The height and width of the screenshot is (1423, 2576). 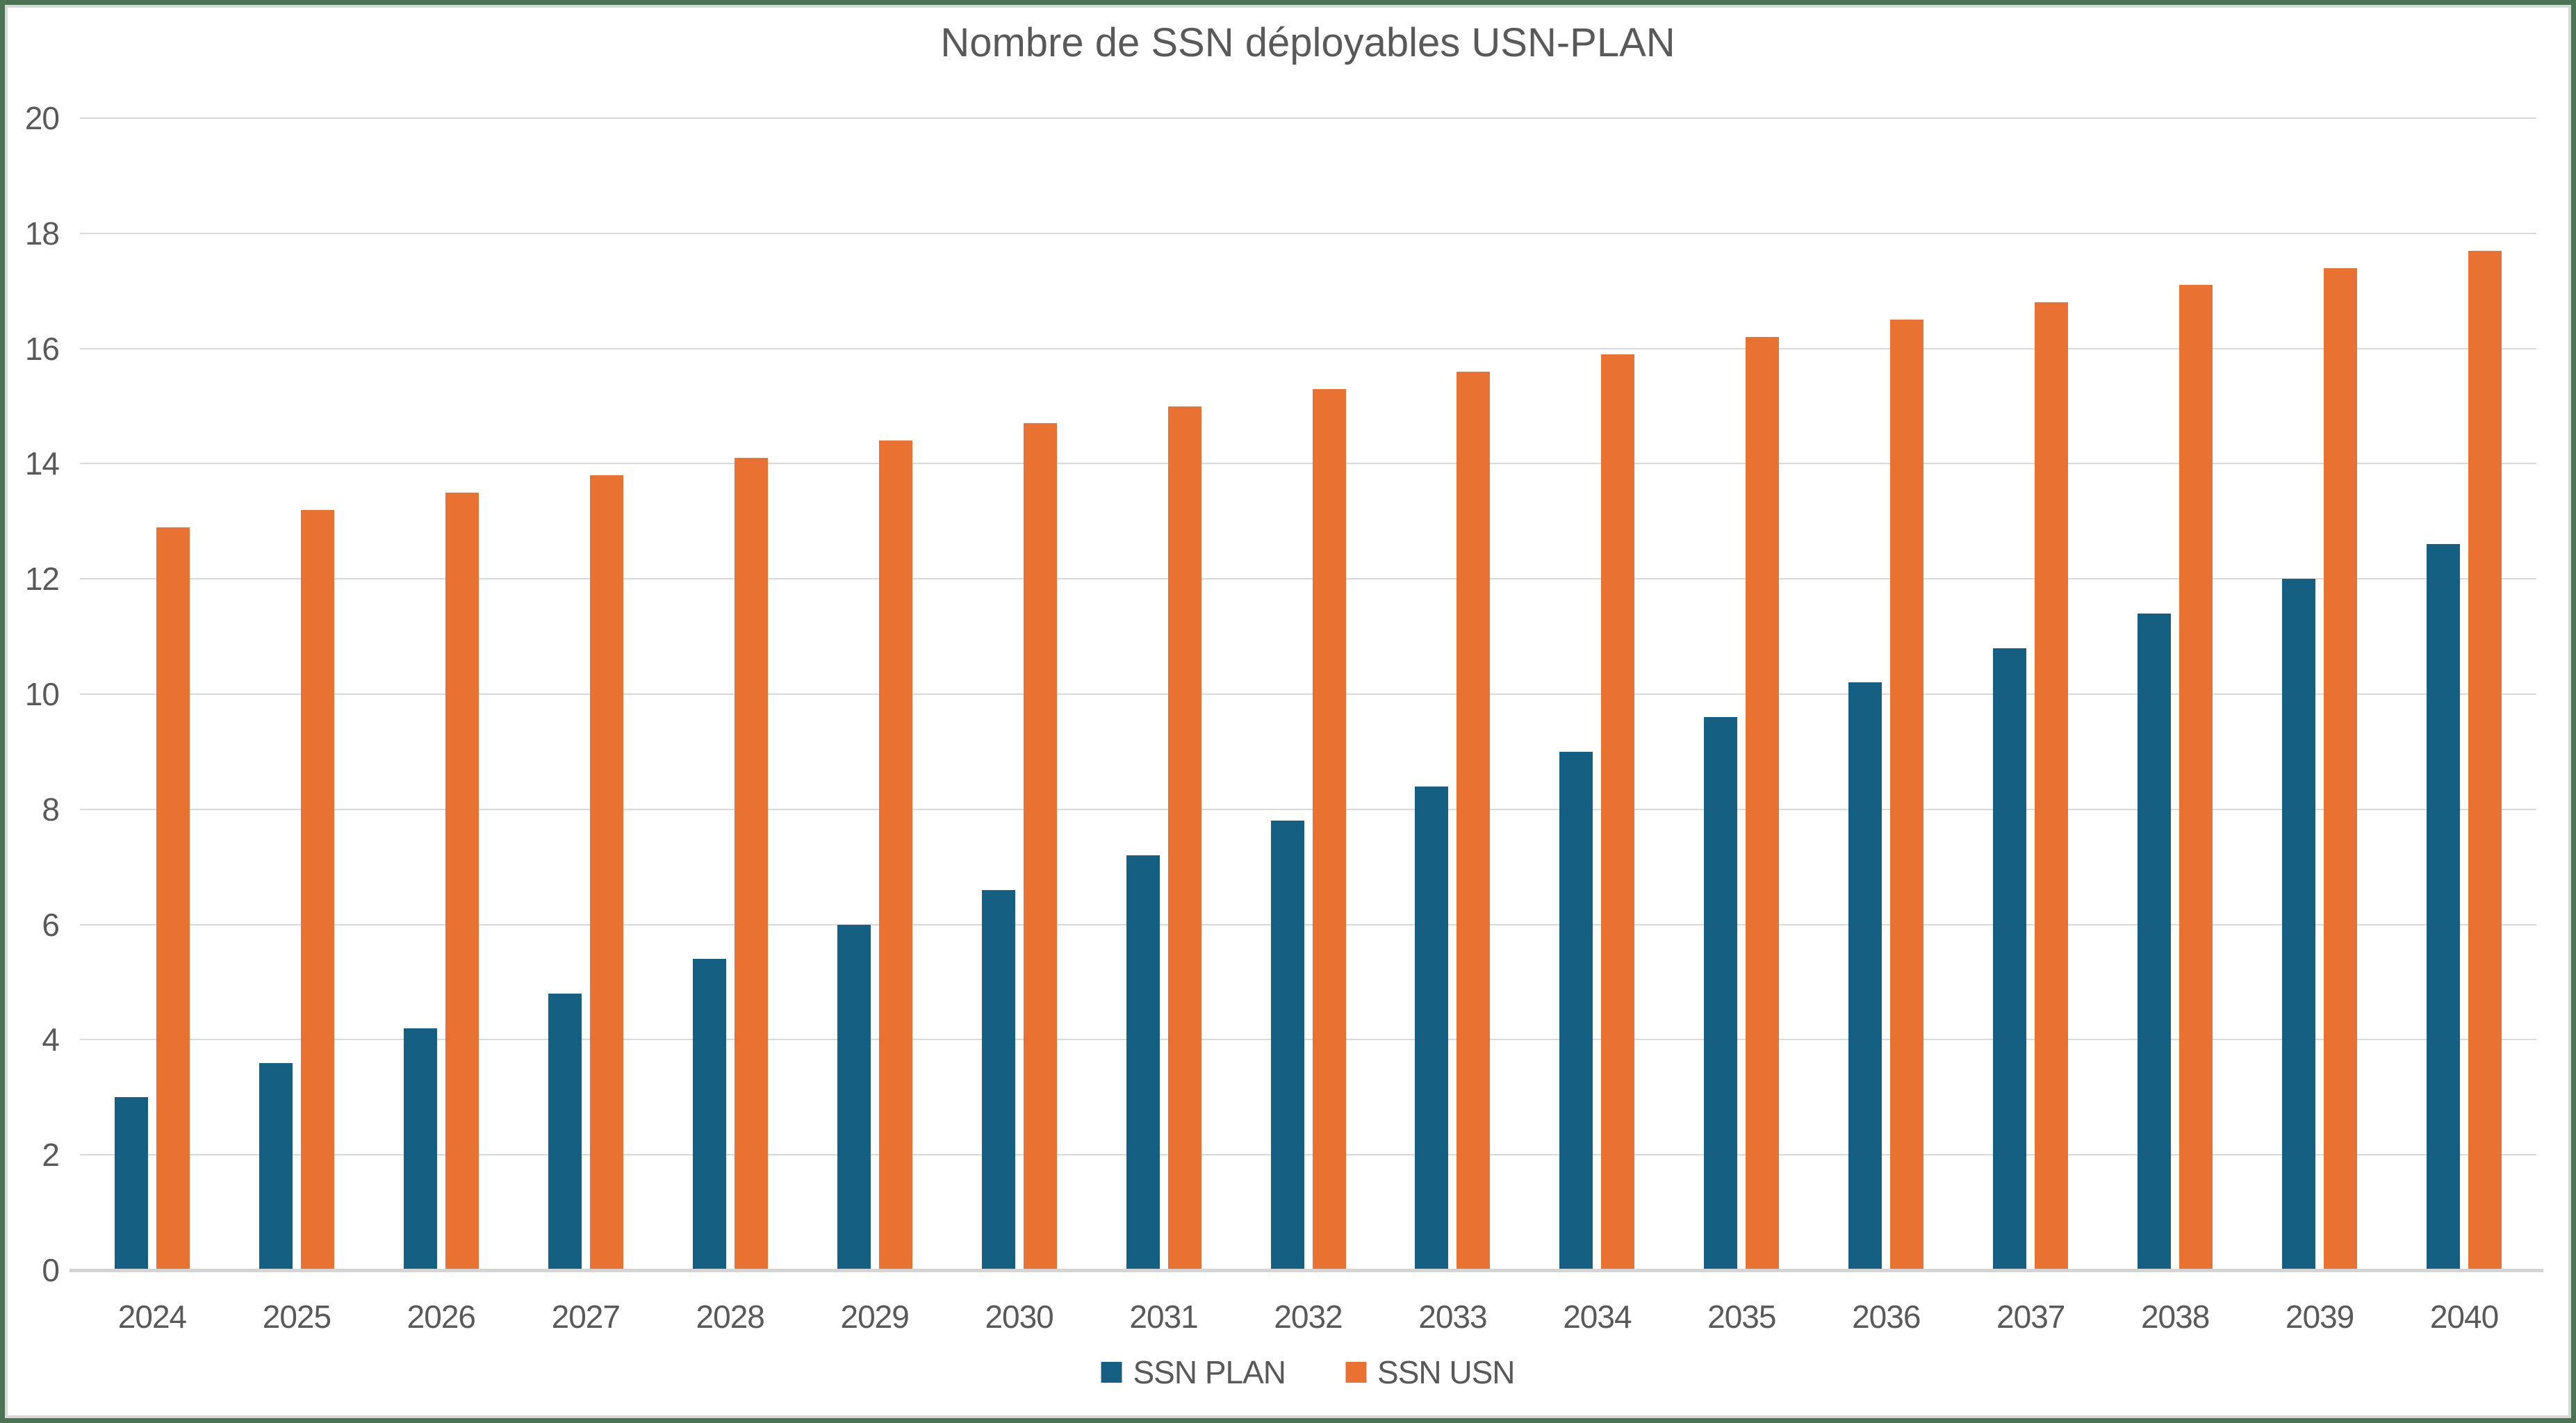 I want to click on bar-ssn-usn-2037, so click(x=2052, y=786).